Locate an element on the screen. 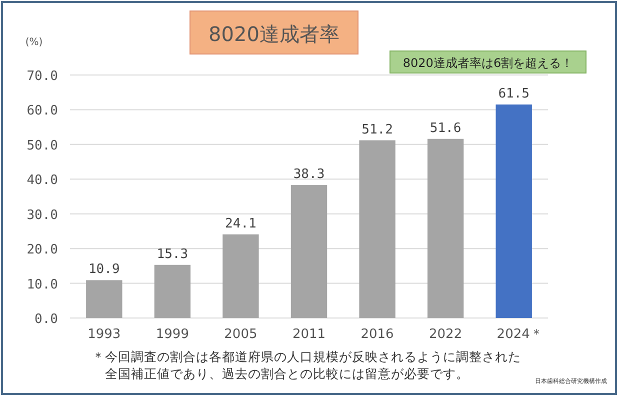 This screenshot has width=618, height=396. y-tick-label: 50.0 is located at coordinates (42, 146).